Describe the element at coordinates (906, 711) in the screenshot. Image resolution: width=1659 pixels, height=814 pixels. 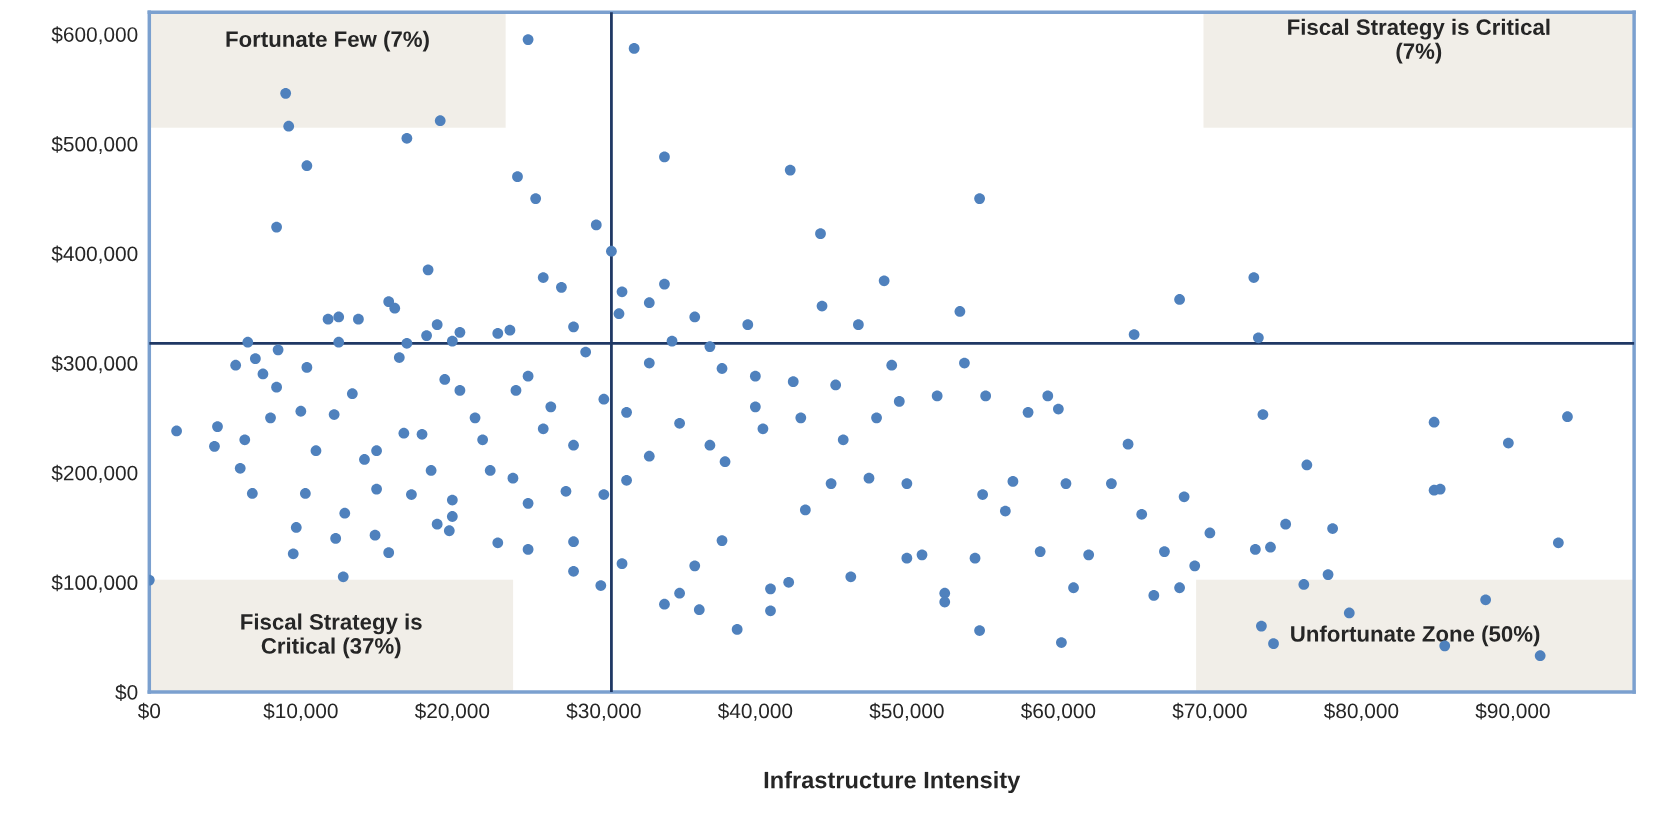
I see `x-tick-label: $50,000` at that location.